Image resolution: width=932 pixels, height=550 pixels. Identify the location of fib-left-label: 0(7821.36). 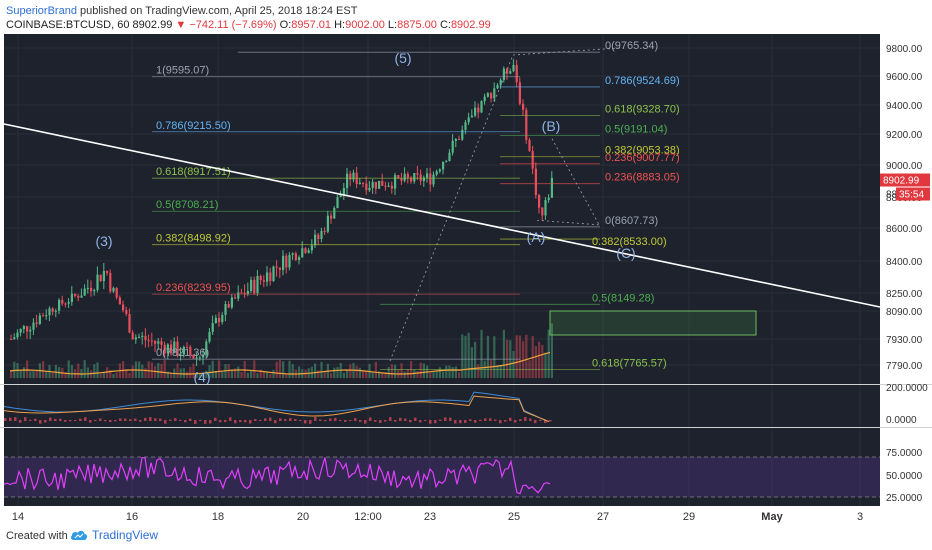
(182, 353).